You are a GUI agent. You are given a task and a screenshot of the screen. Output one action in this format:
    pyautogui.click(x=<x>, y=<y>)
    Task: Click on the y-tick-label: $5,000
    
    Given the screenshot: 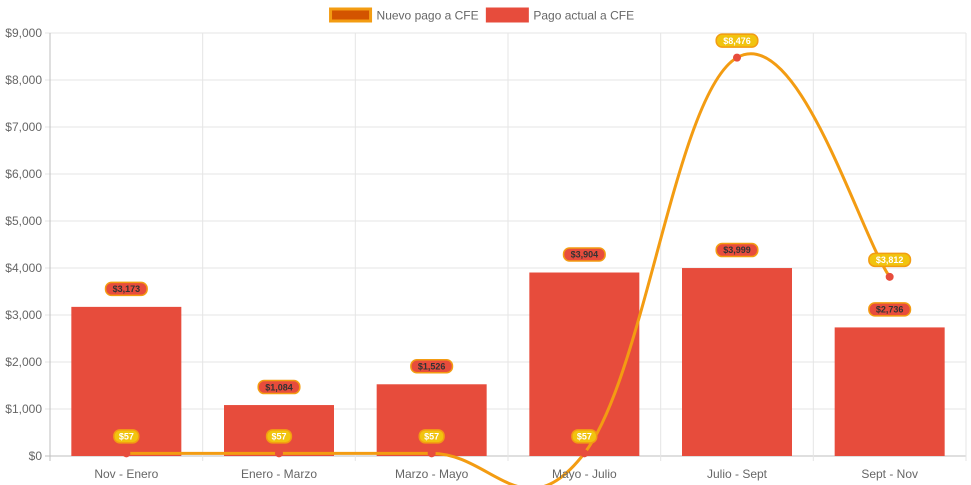 What is the action you would take?
    pyautogui.click(x=23, y=221)
    